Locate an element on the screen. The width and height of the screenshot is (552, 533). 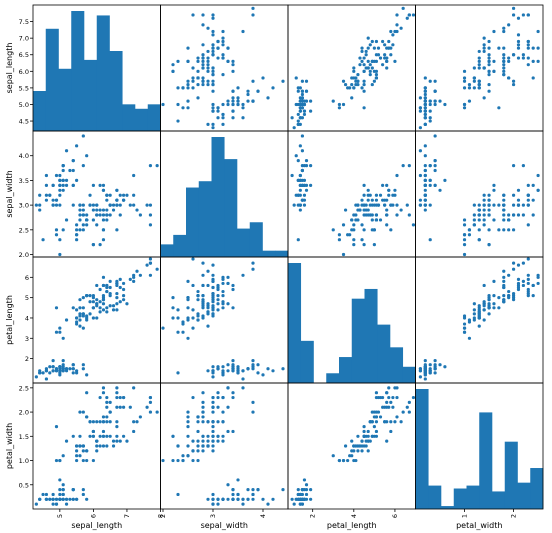
cell-sepal_width-vs-petal_width is located at coordinates (479, 194).